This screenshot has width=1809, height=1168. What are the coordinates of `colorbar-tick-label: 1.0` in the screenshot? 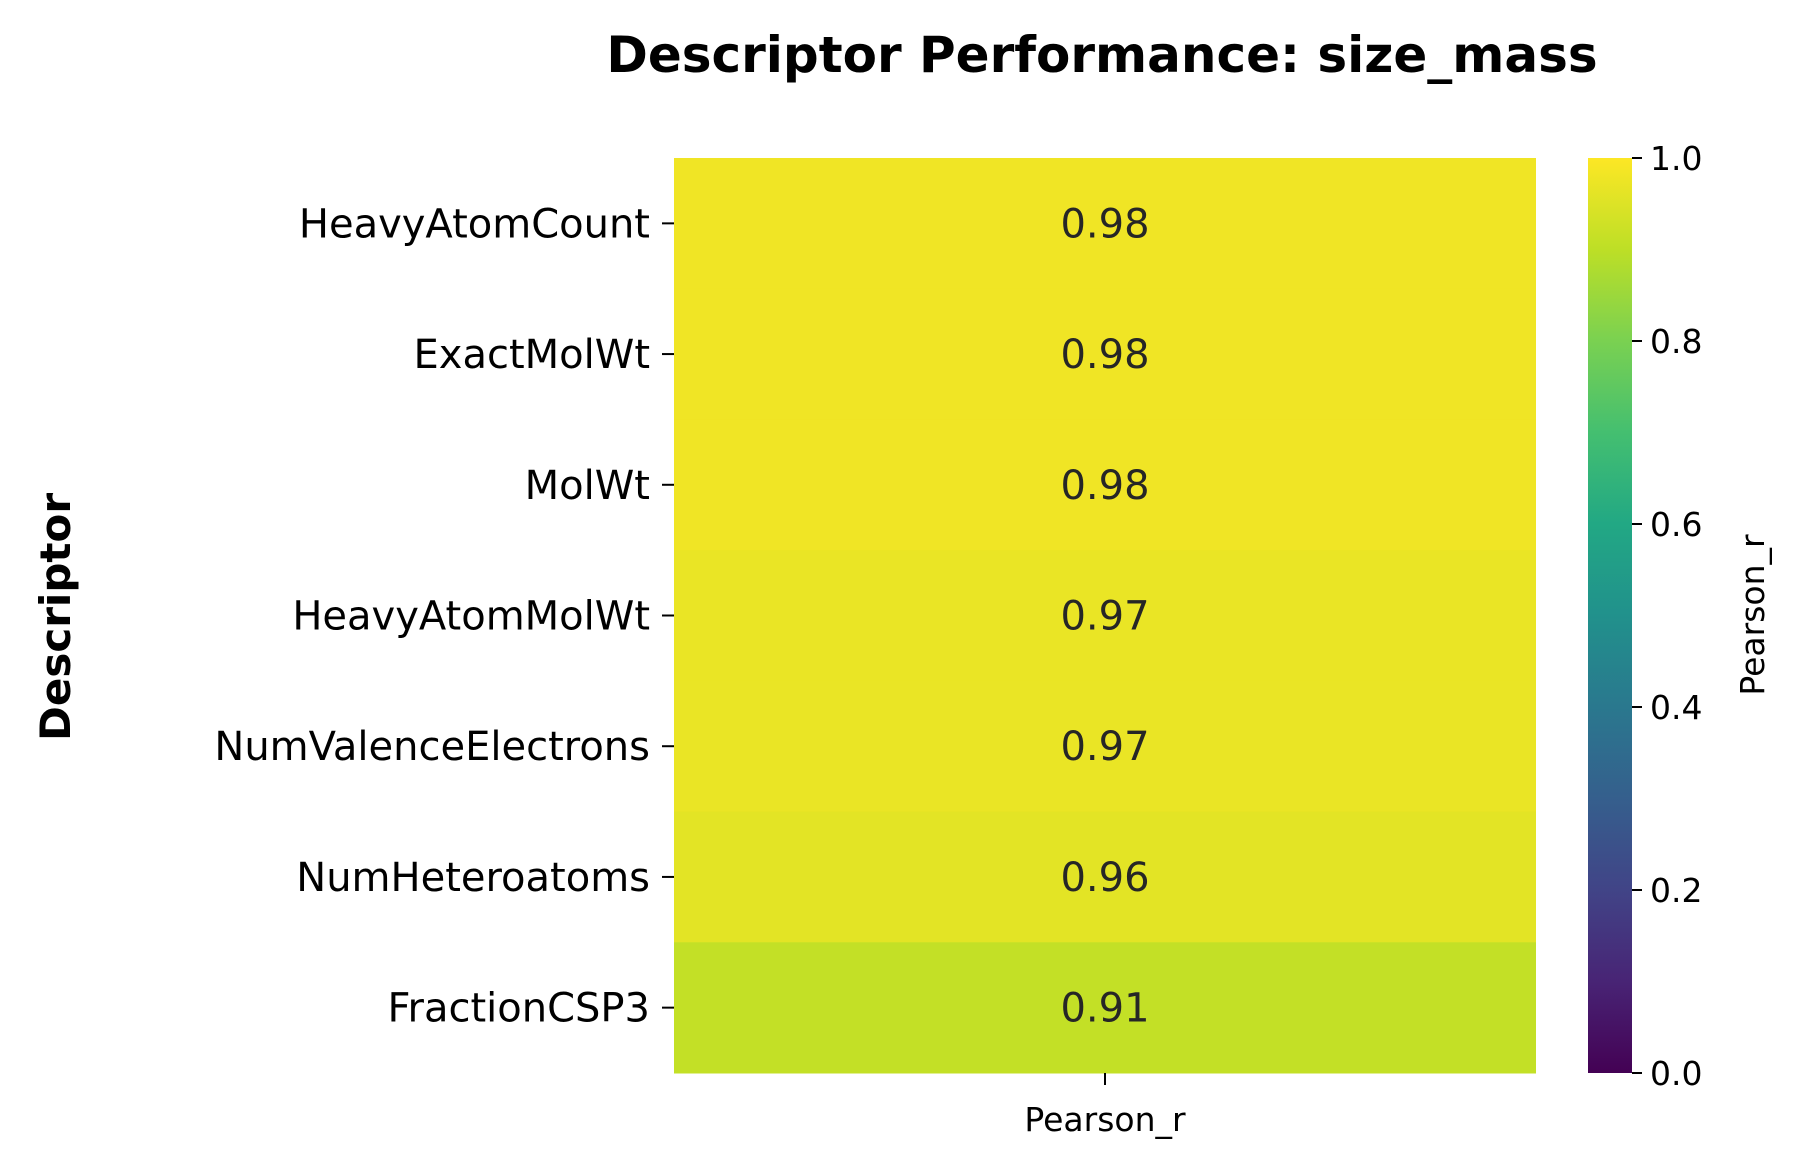 It's located at (1676, 158).